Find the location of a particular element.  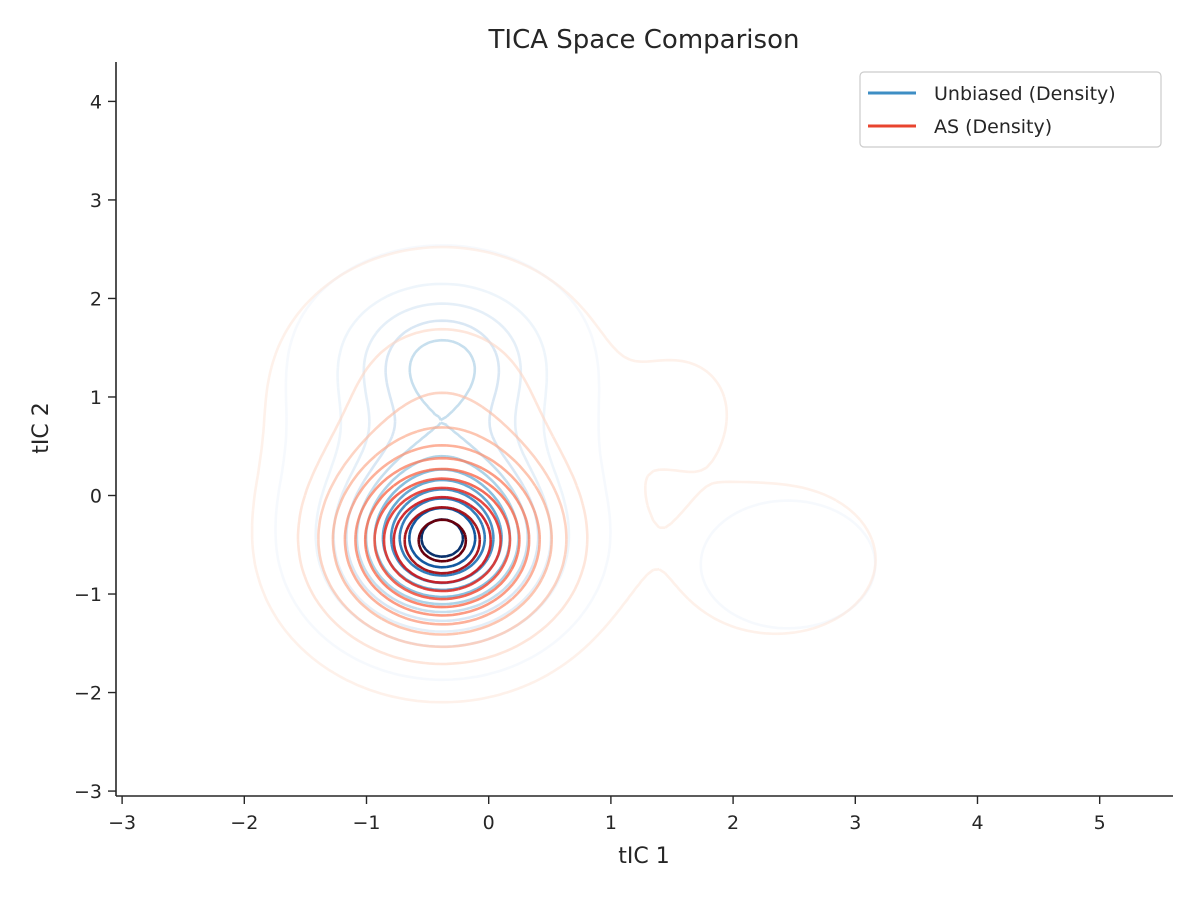

legend-label-as: AS (Density) is located at coordinates (993, 127).